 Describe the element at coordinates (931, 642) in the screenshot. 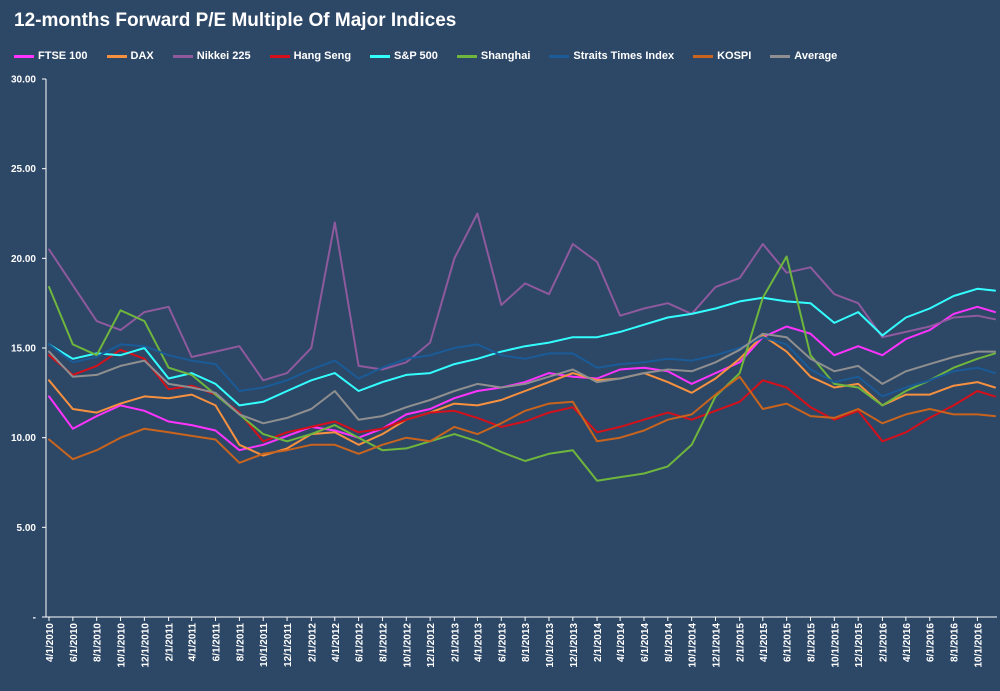

I see `x-tick-label: 6/1/2016` at that location.